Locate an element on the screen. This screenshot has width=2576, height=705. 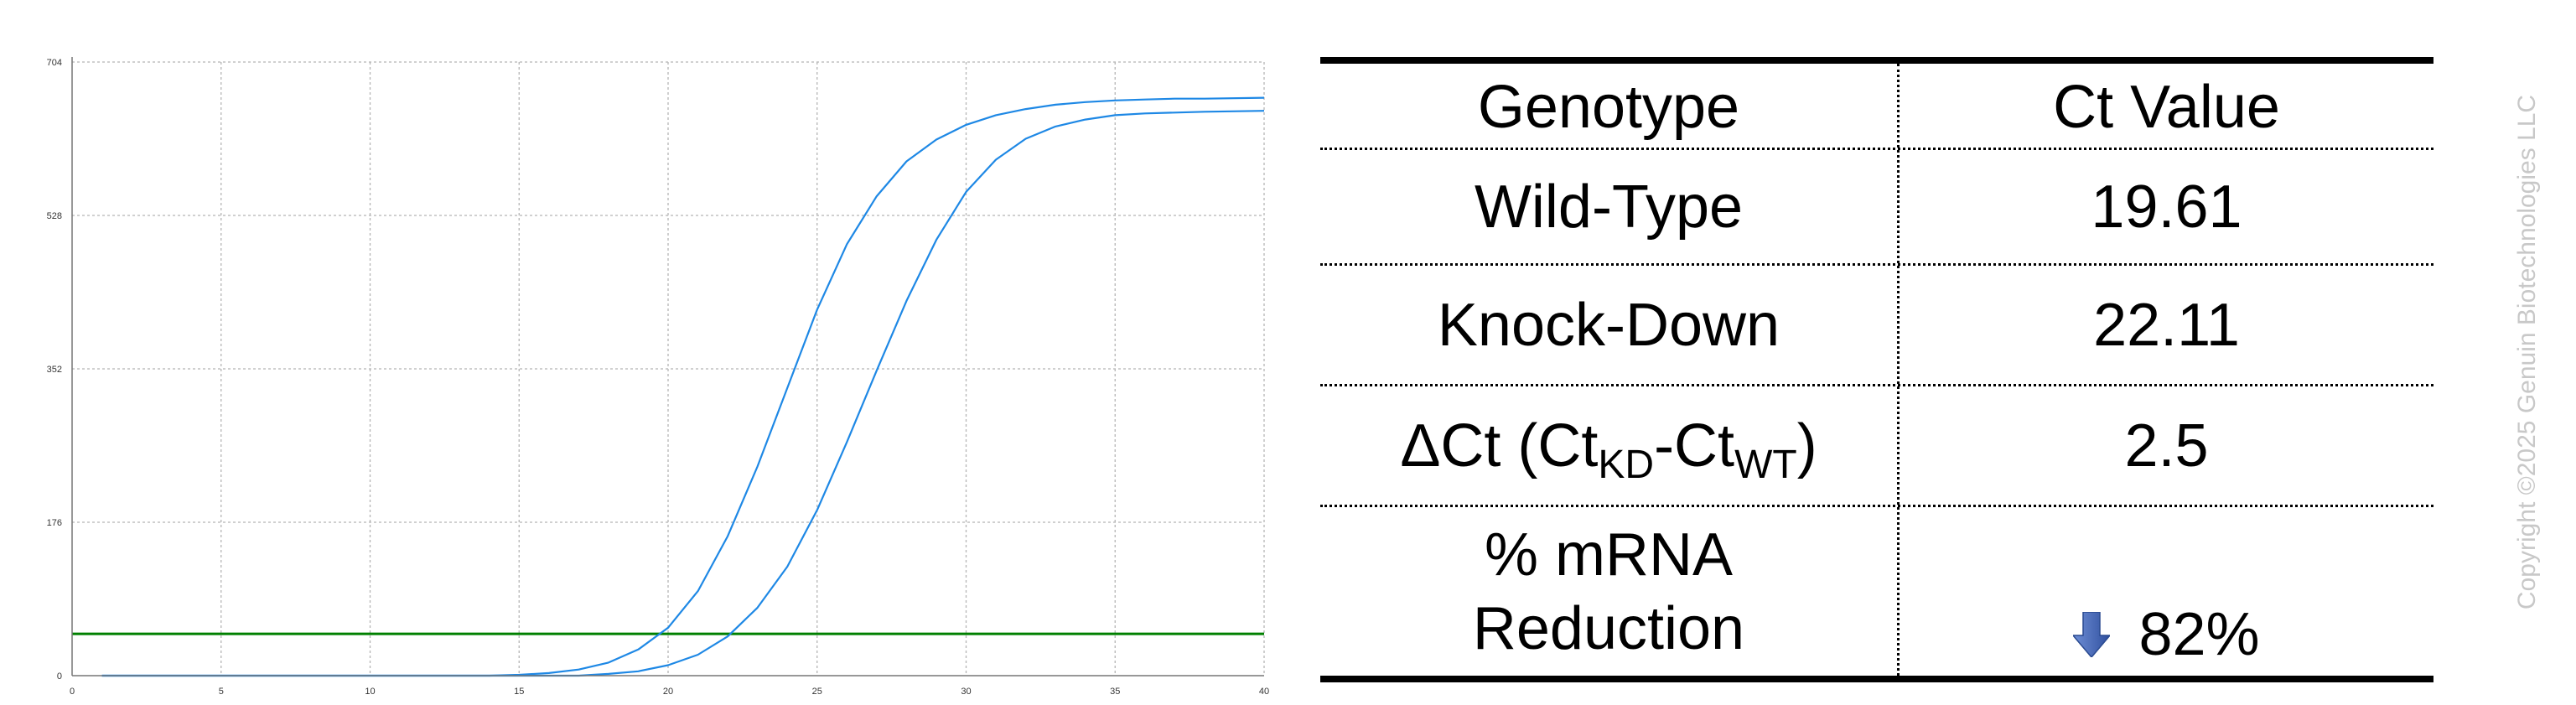
x-tick-label: 5 is located at coordinates (221, 692).